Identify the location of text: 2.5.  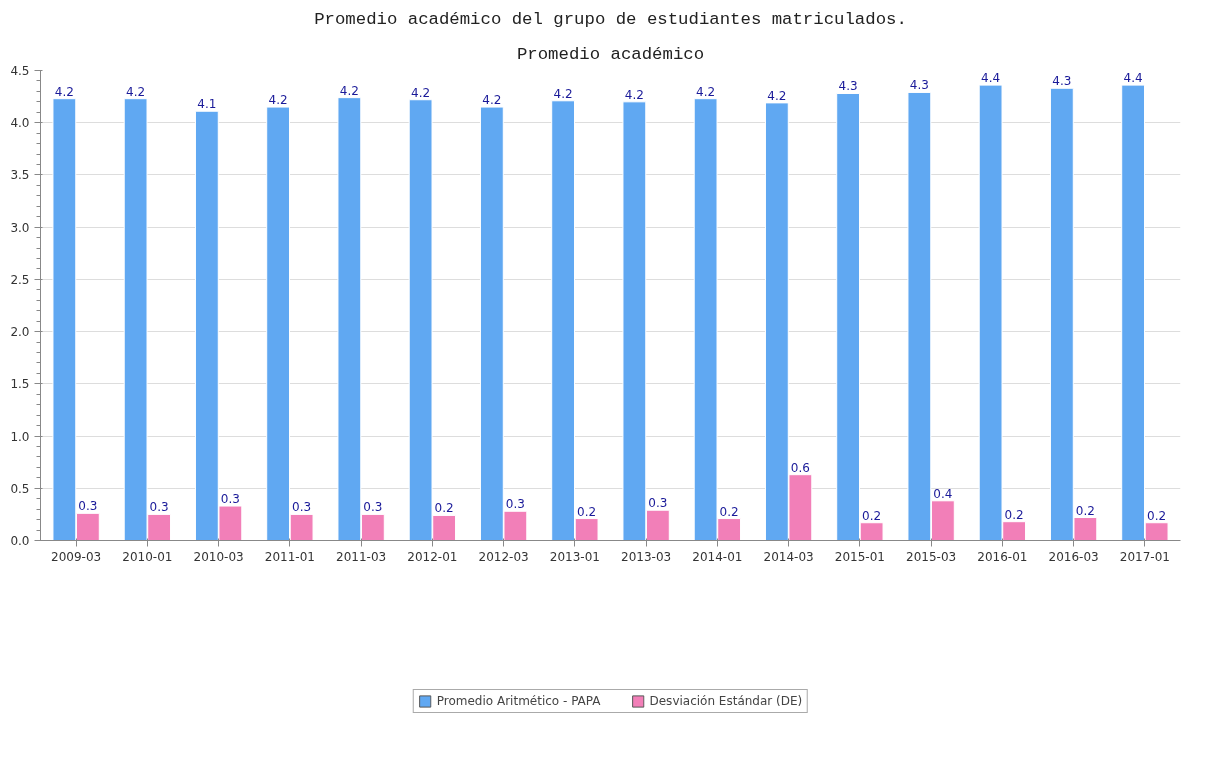
(20, 279).